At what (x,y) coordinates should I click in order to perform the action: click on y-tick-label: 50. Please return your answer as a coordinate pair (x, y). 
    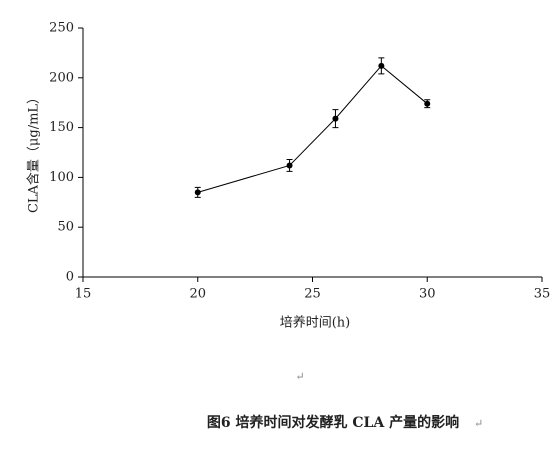
    Looking at the image, I should click on (65, 227).